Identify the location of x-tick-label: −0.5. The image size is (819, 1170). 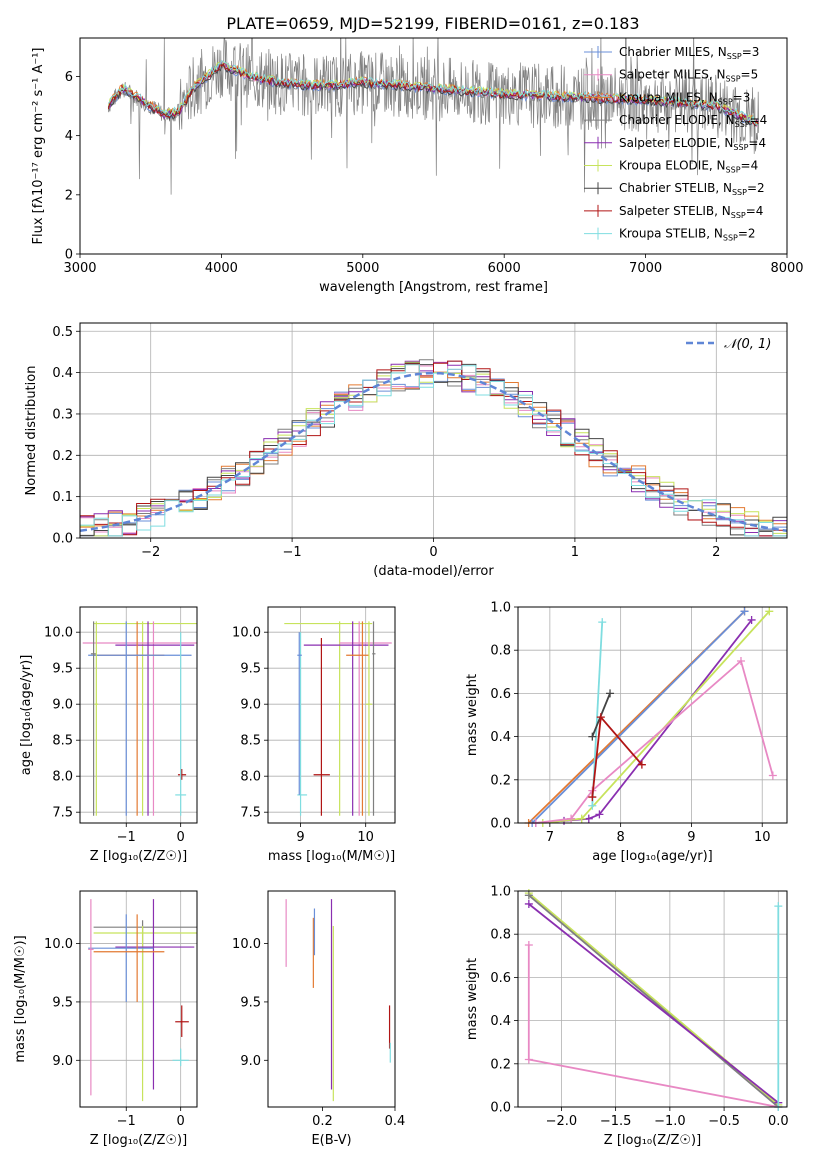
(724, 1121).